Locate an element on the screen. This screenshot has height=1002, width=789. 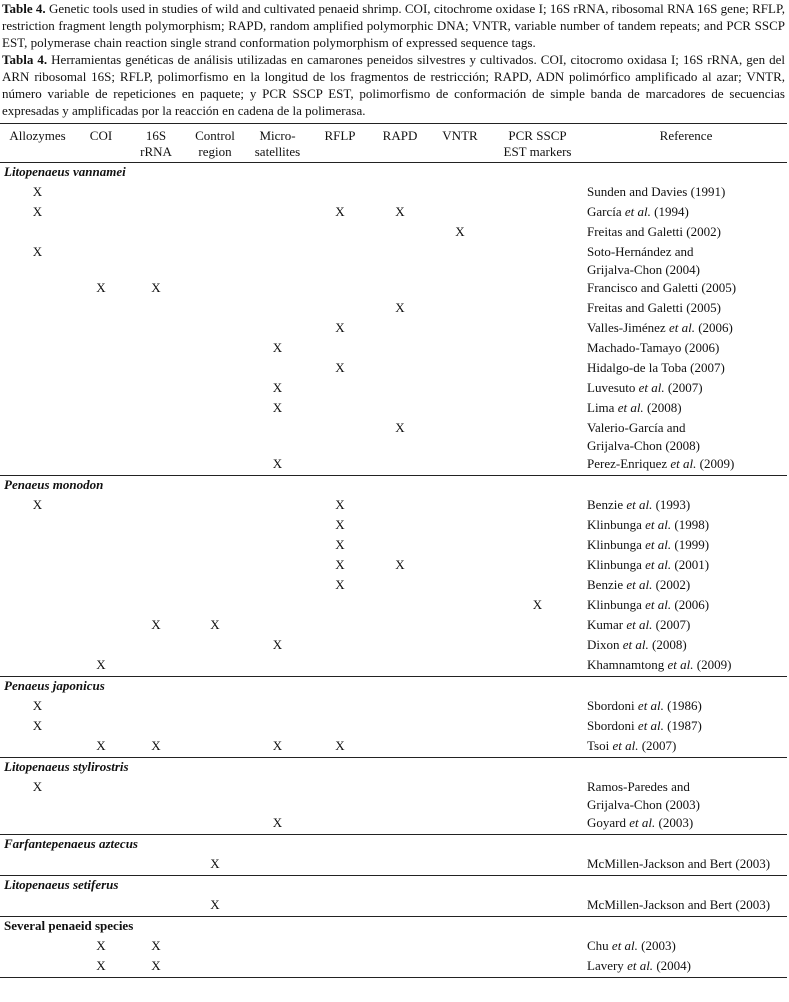
reference-year: (2009) is located at coordinates (714, 664).